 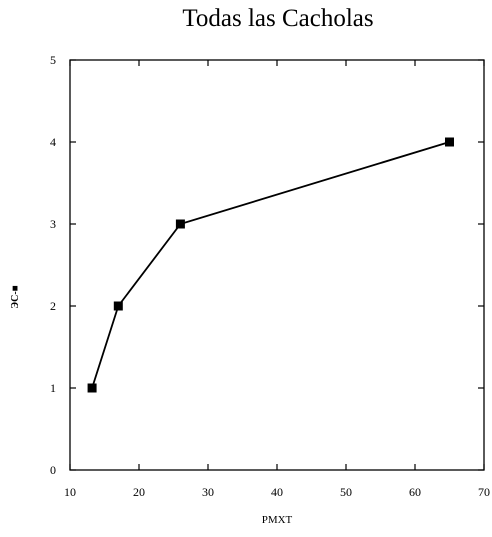 I want to click on x-tick-label: 20, so click(x=139, y=492).